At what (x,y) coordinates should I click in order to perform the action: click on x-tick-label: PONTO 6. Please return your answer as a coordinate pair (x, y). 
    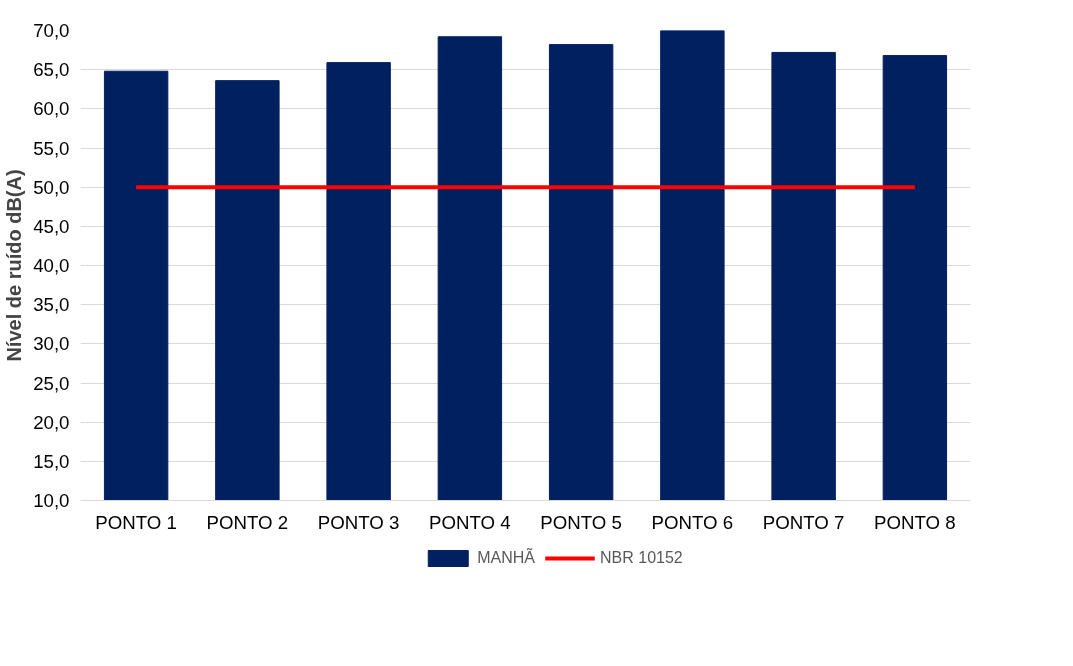
    Looking at the image, I should click on (692, 522).